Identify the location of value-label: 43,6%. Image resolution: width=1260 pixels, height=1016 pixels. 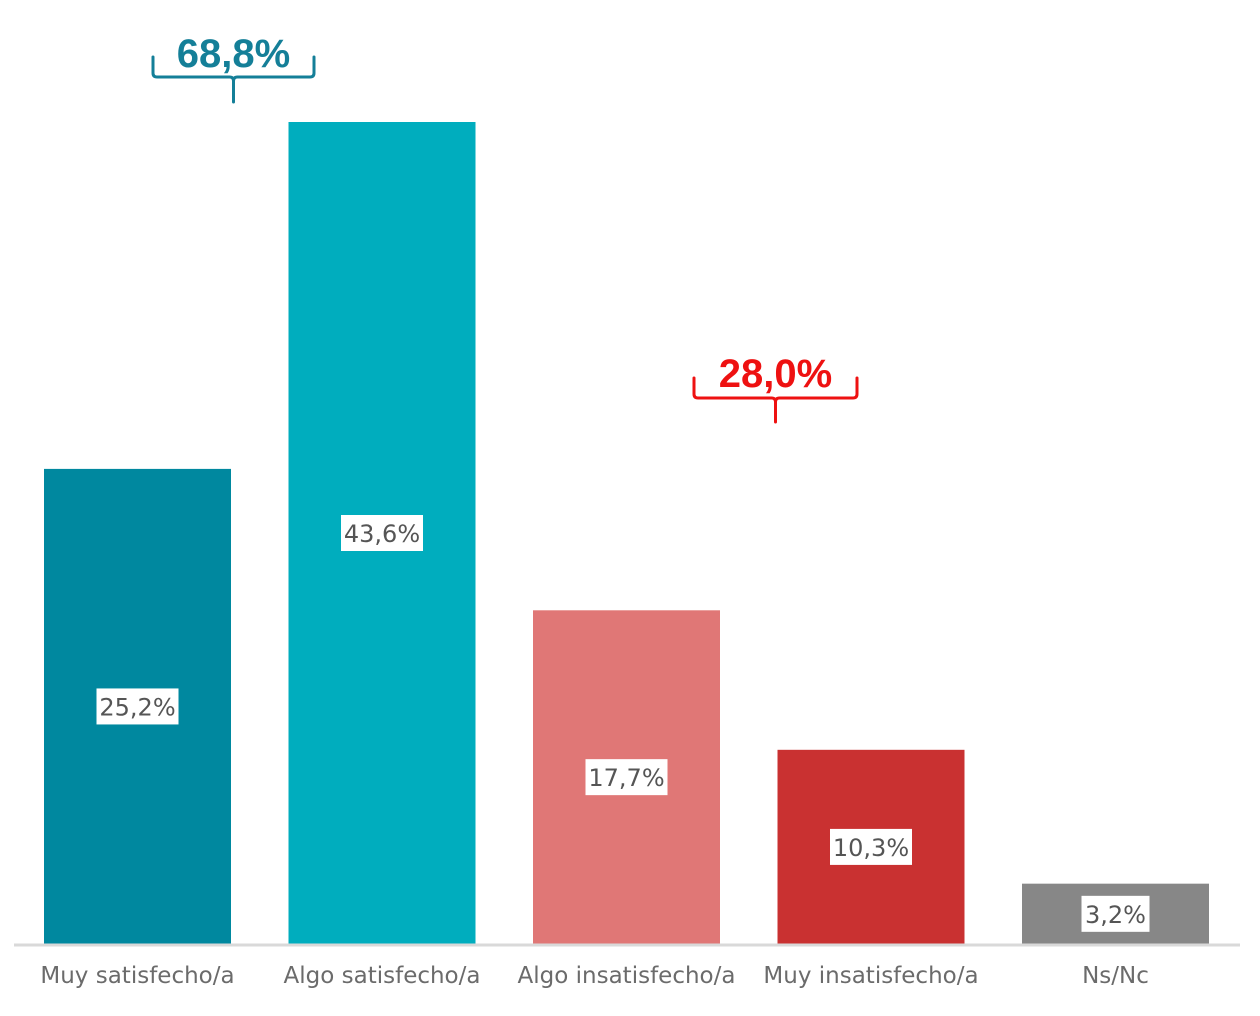
(382, 534).